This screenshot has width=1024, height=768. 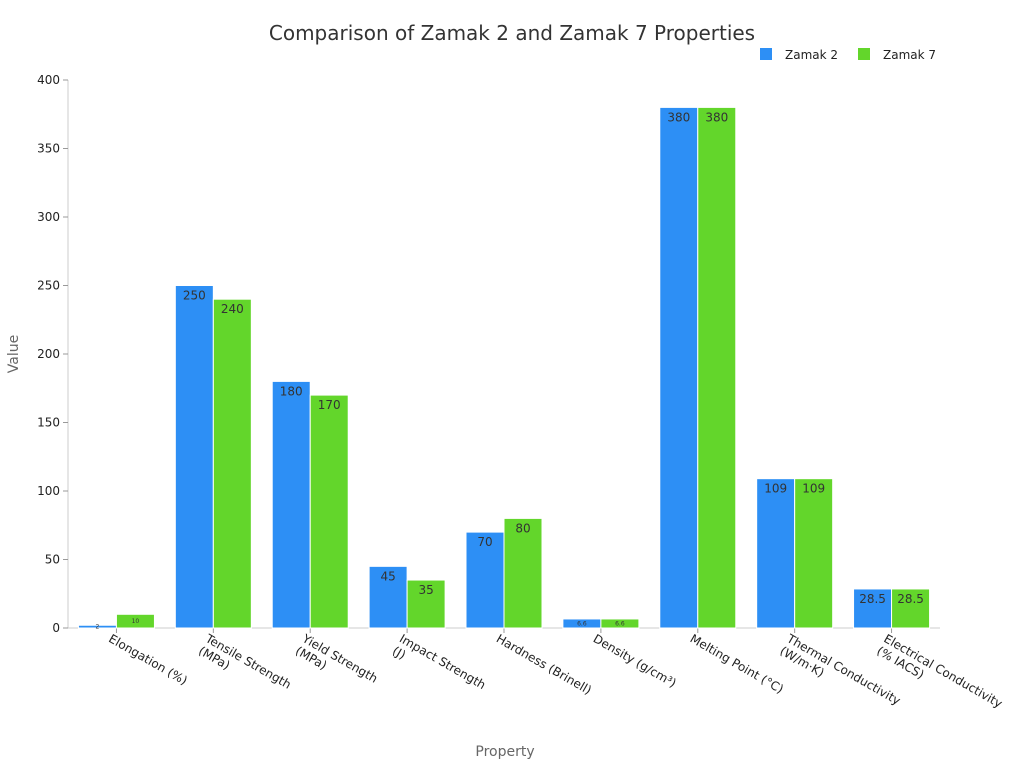 What do you see at coordinates (811, 55) in the screenshot?
I see `legend-label: Zamak 2` at bounding box center [811, 55].